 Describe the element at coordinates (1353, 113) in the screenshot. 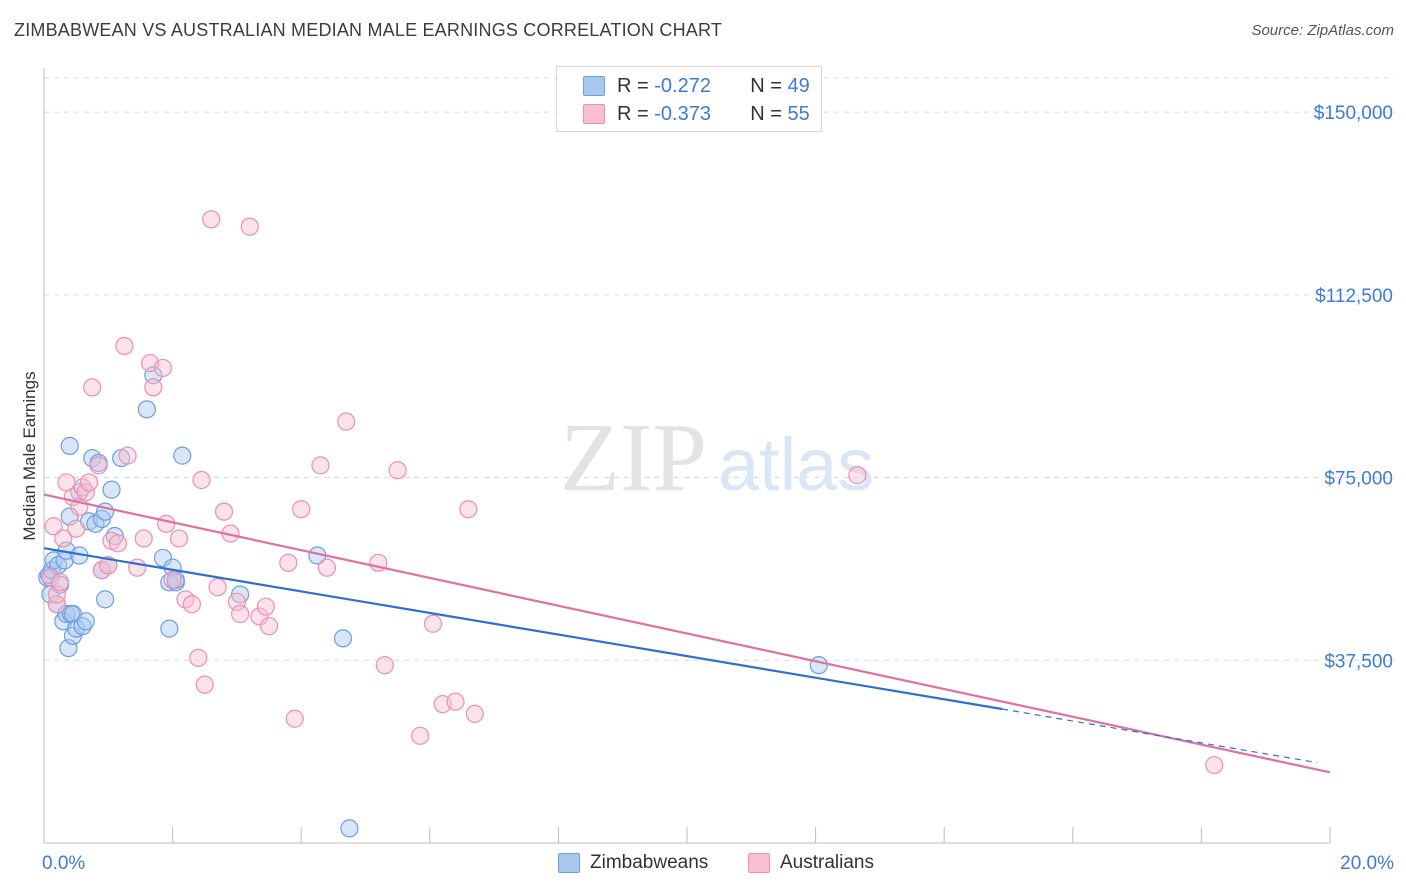

I see `y-tick-label: $150,000` at that location.